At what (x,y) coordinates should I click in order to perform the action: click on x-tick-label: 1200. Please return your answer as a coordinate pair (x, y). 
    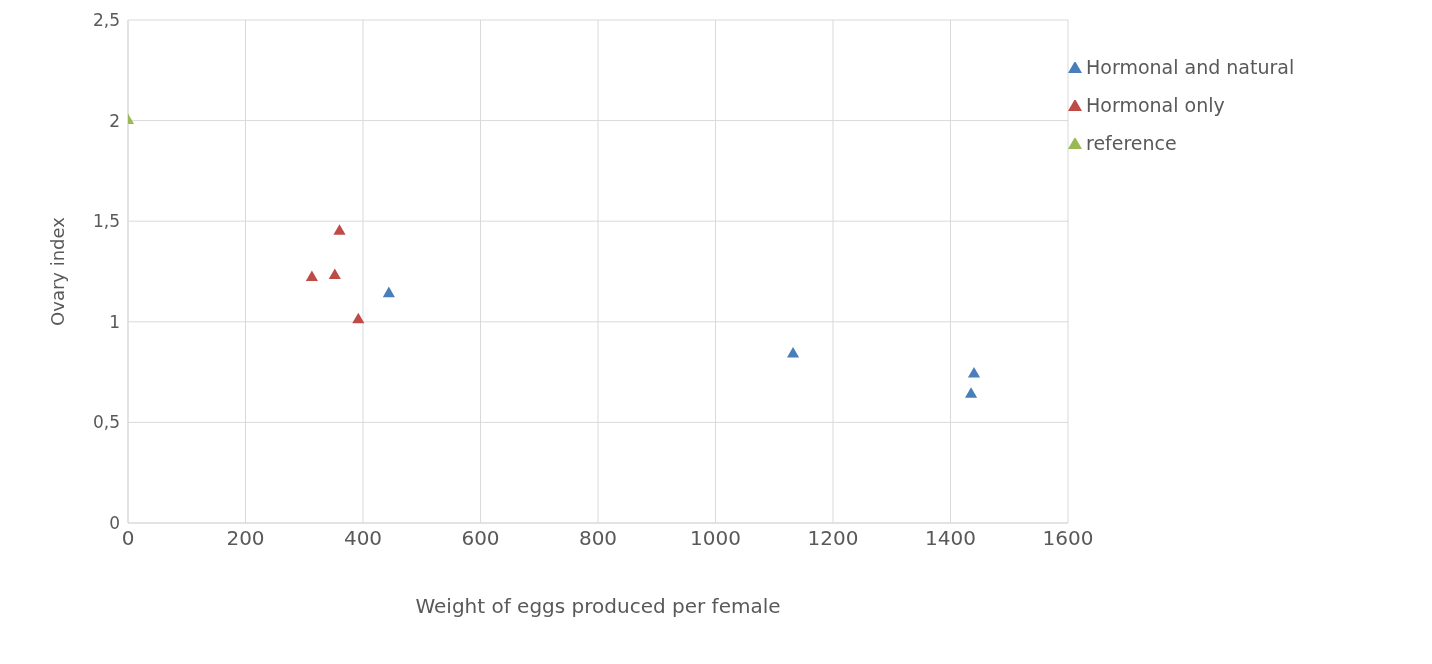
    Looking at the image, I should click on (833, 538).